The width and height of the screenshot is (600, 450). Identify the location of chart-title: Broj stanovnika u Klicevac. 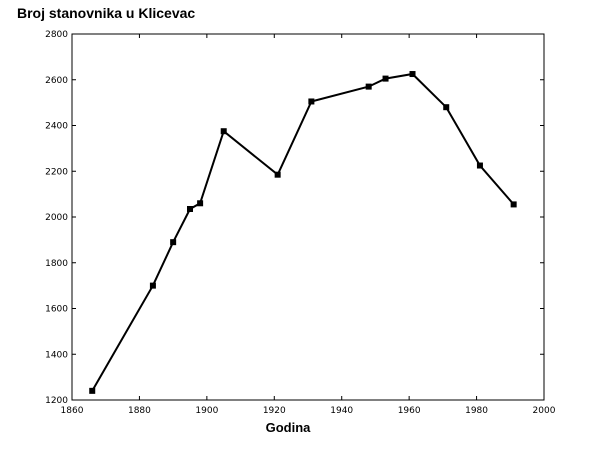
(106, 13).